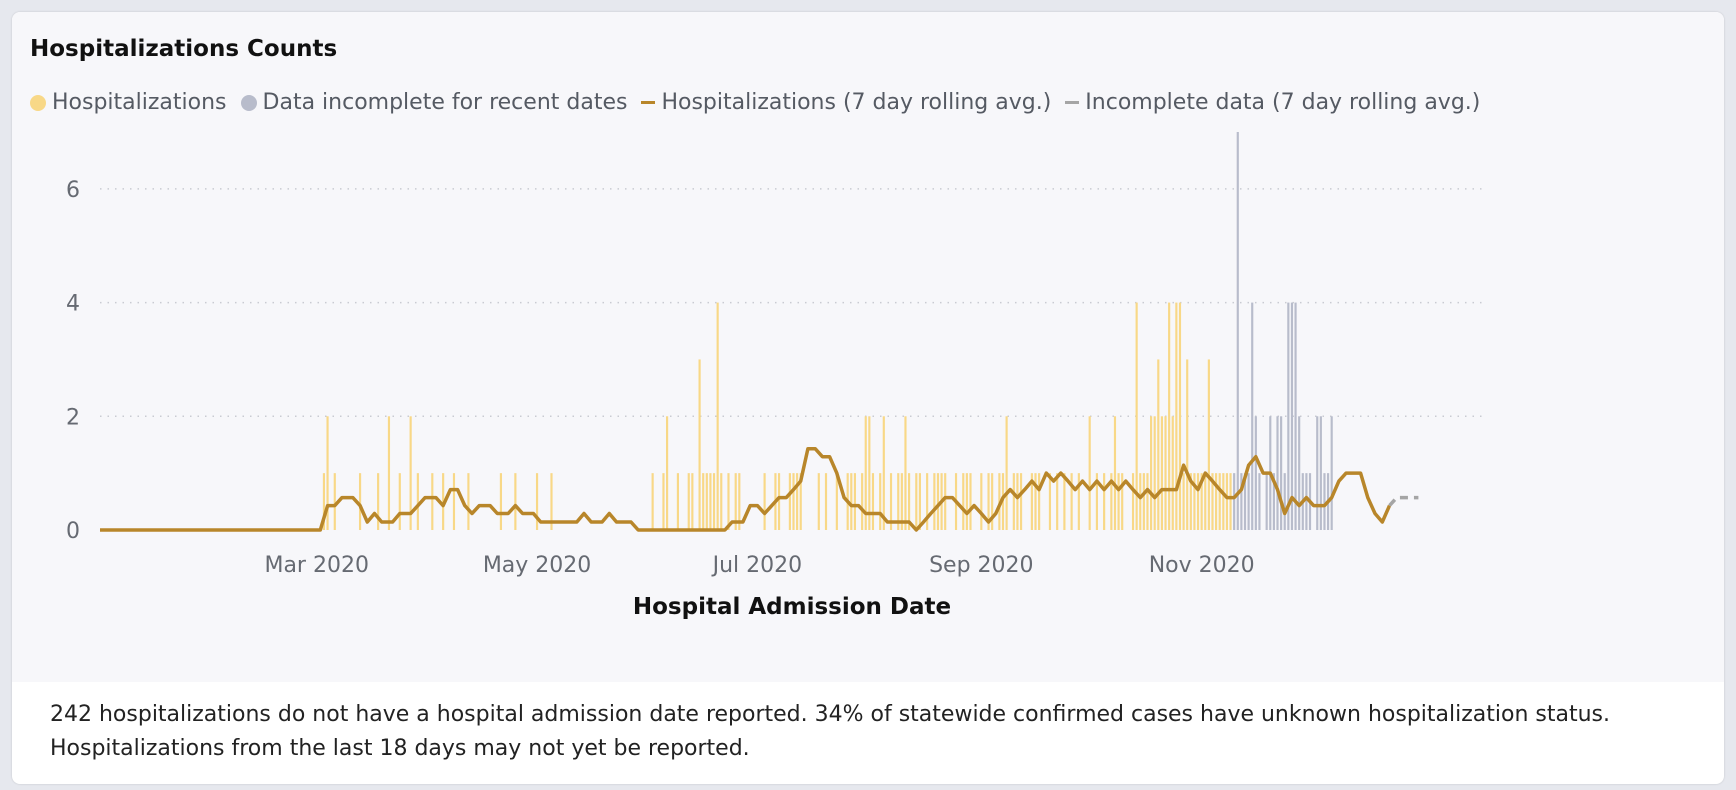  I want to click on y-tick-label: 6, so click(73, 190).